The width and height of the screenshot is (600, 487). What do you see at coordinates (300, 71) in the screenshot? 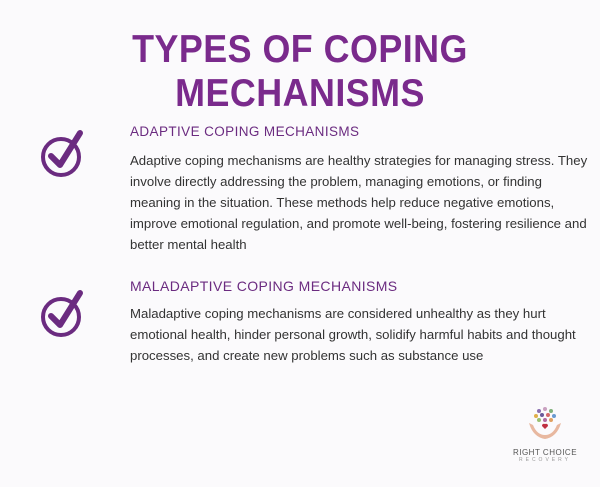
I see `page-title: TYPES OF COPING MECHANISMS` at bounding box center [300, 71].